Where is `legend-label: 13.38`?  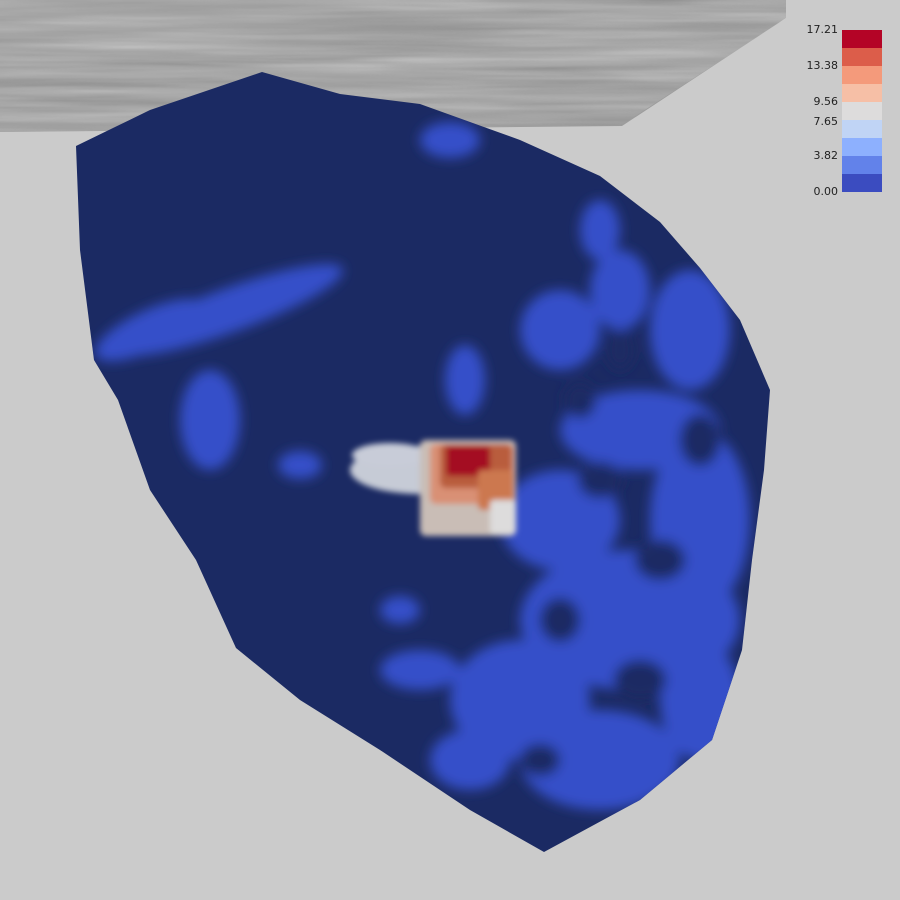
legend-label: 13.38 is located at coordinates (822, 65).